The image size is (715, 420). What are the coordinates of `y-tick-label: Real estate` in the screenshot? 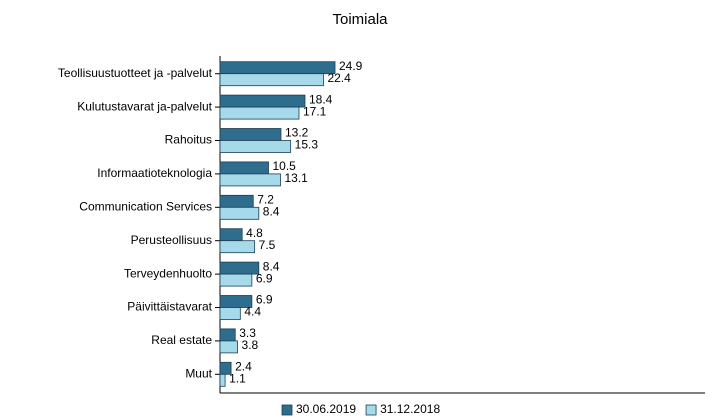 It's located at (181, 340).